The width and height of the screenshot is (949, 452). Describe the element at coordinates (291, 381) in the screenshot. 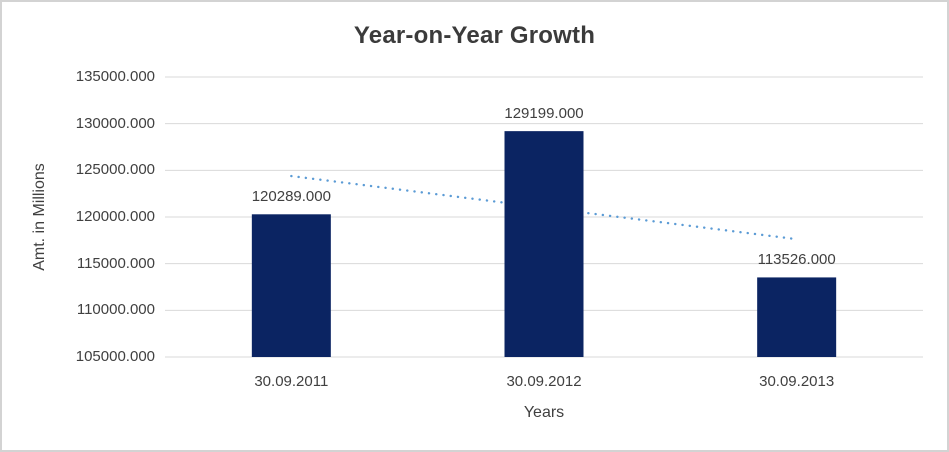

I see `category-label: 30.09.2011` at that location.